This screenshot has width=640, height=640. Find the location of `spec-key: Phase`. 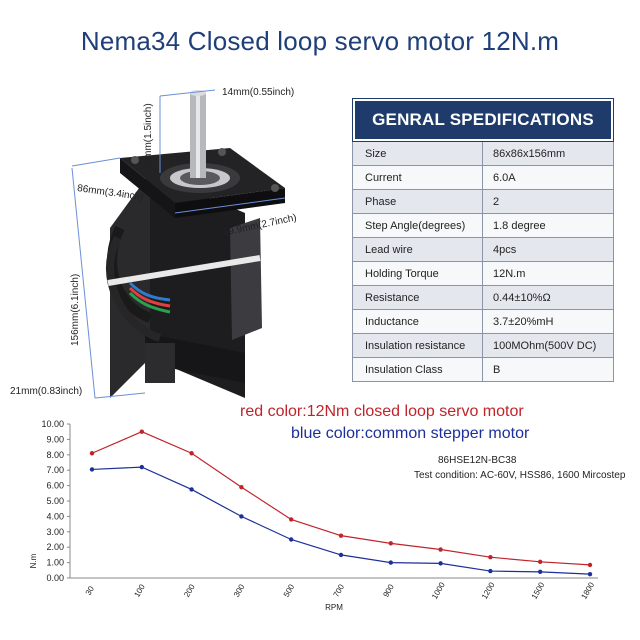

spec-key: Phase is located at coordinates (418, 201).